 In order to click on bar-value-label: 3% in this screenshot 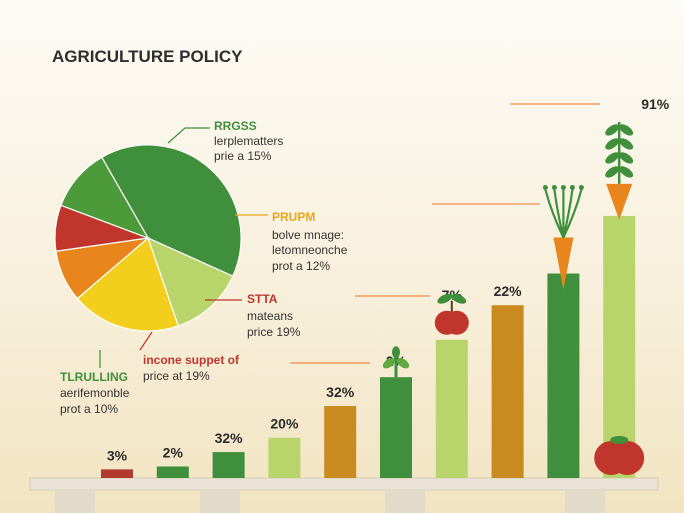, I will do `click(117, 455)`.